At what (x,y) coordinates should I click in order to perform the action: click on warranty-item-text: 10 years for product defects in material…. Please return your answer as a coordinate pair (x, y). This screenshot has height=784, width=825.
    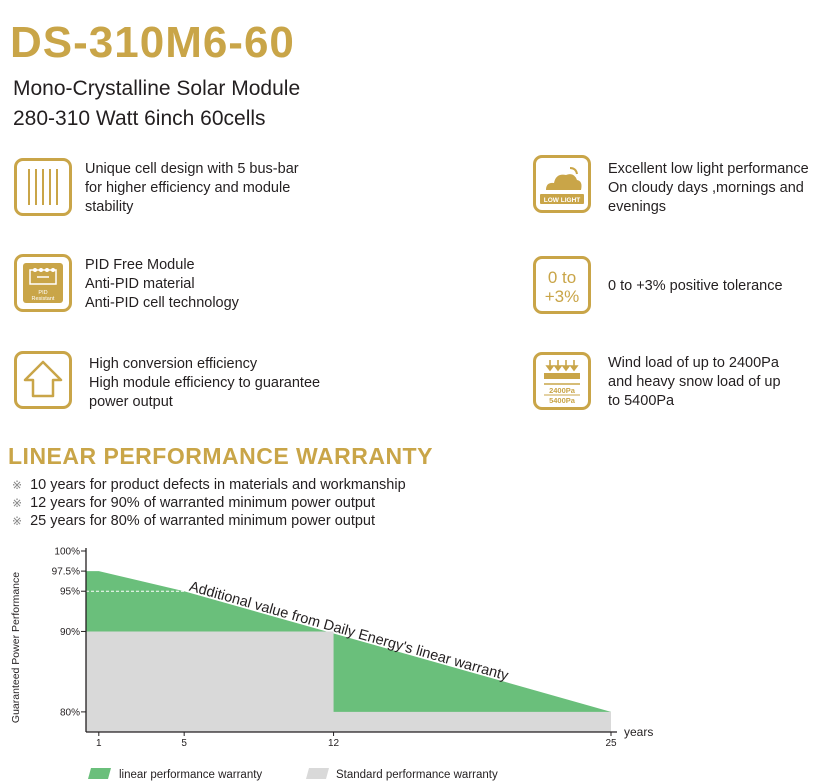
    Looking at the image, I should click on (218, 485).